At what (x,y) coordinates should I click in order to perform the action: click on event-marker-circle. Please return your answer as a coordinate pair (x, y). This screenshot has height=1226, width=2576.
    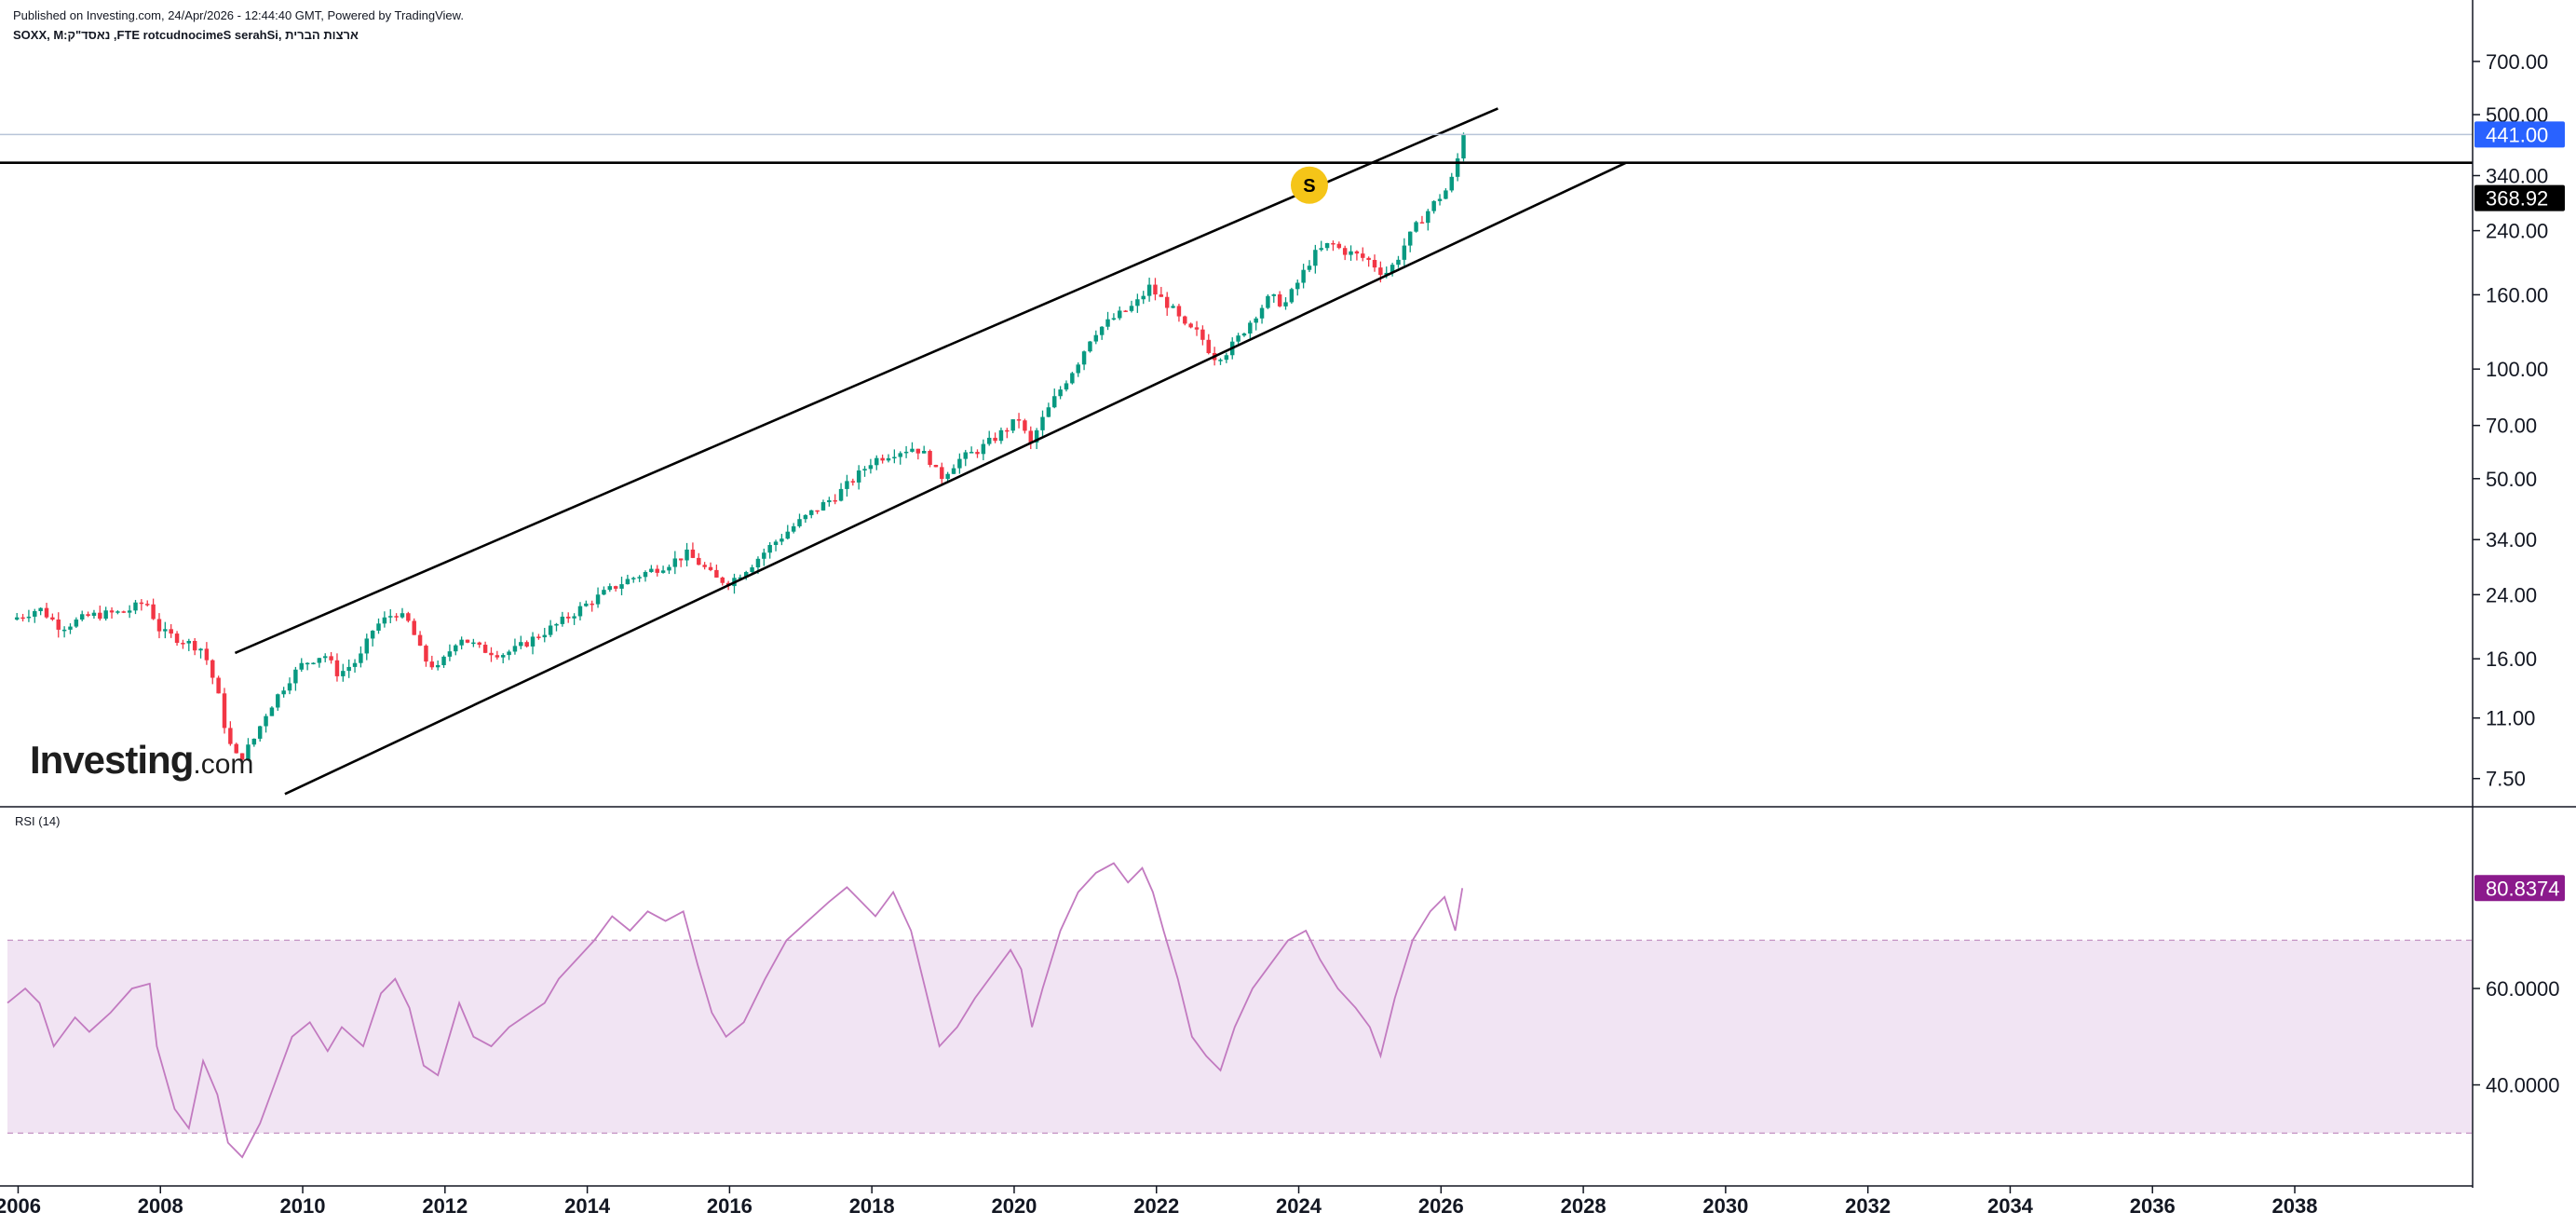
    Looking at the image, I should click on (1309, 185).